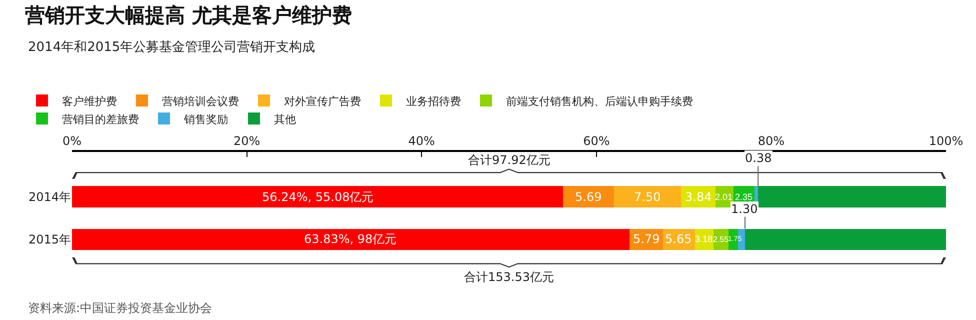 Image resolution: width=976 pixels, height=320 pixels. I want to click on annotation: 5.65, so click(678, 239).